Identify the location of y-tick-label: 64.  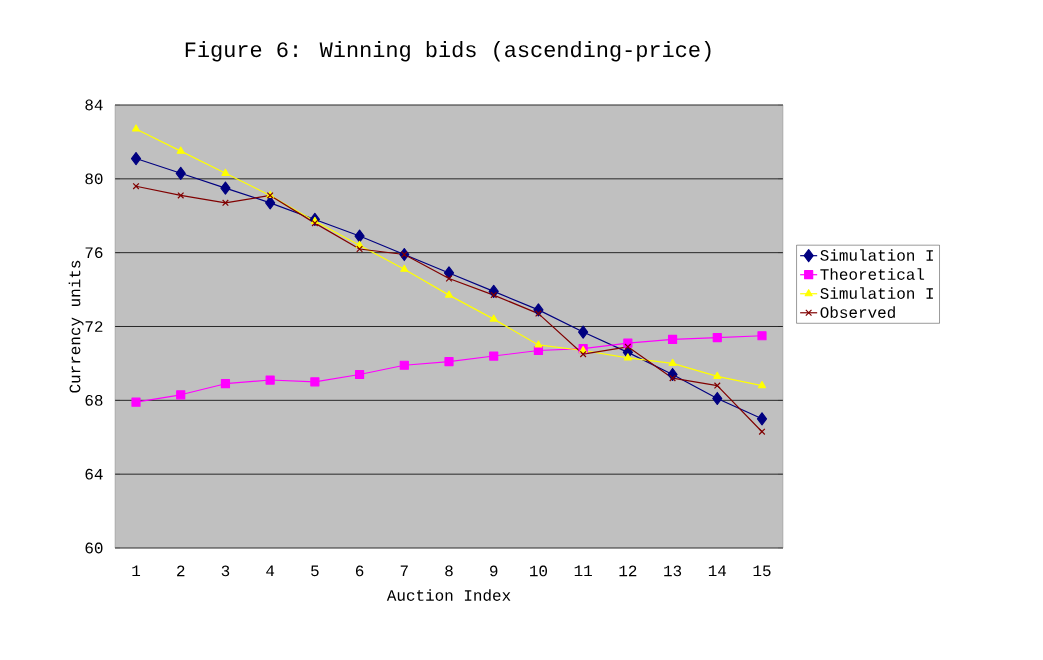
(94, 474).